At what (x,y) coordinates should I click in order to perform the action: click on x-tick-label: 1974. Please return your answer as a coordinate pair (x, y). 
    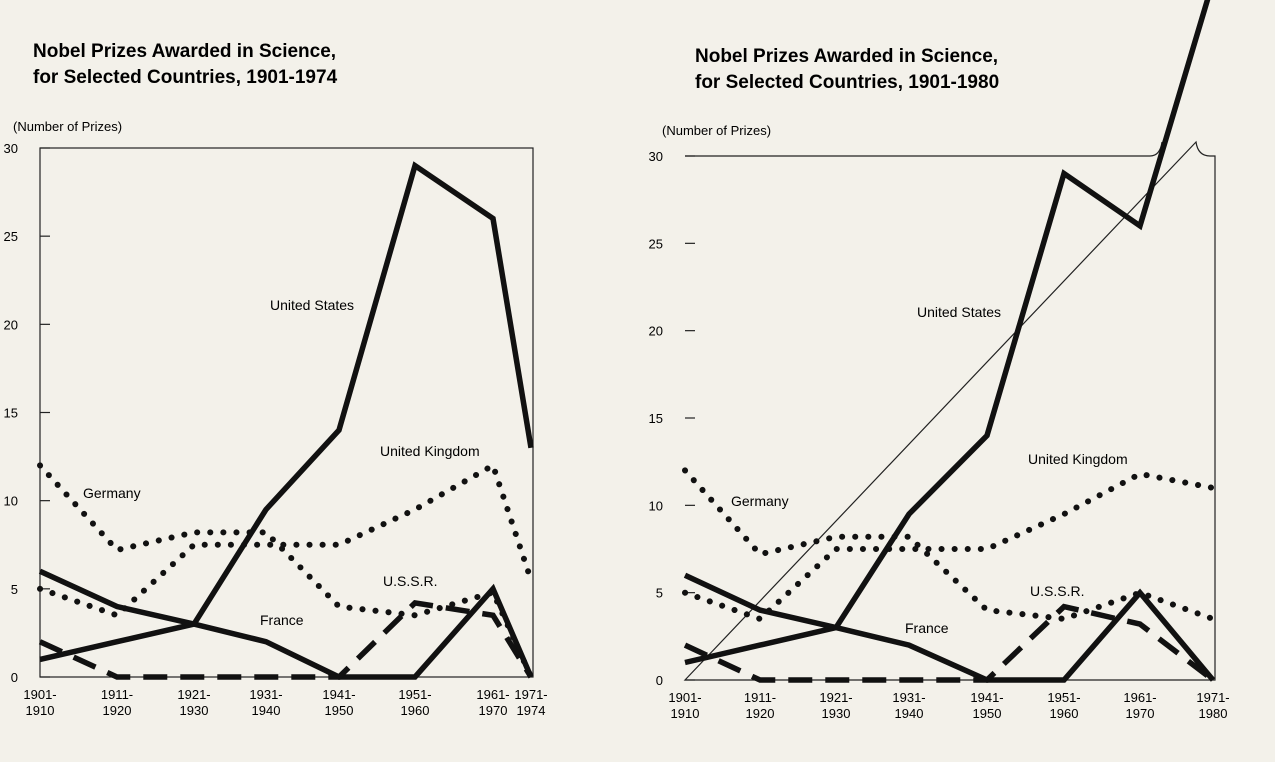
    Looking at the image, I should click on (531, 710).